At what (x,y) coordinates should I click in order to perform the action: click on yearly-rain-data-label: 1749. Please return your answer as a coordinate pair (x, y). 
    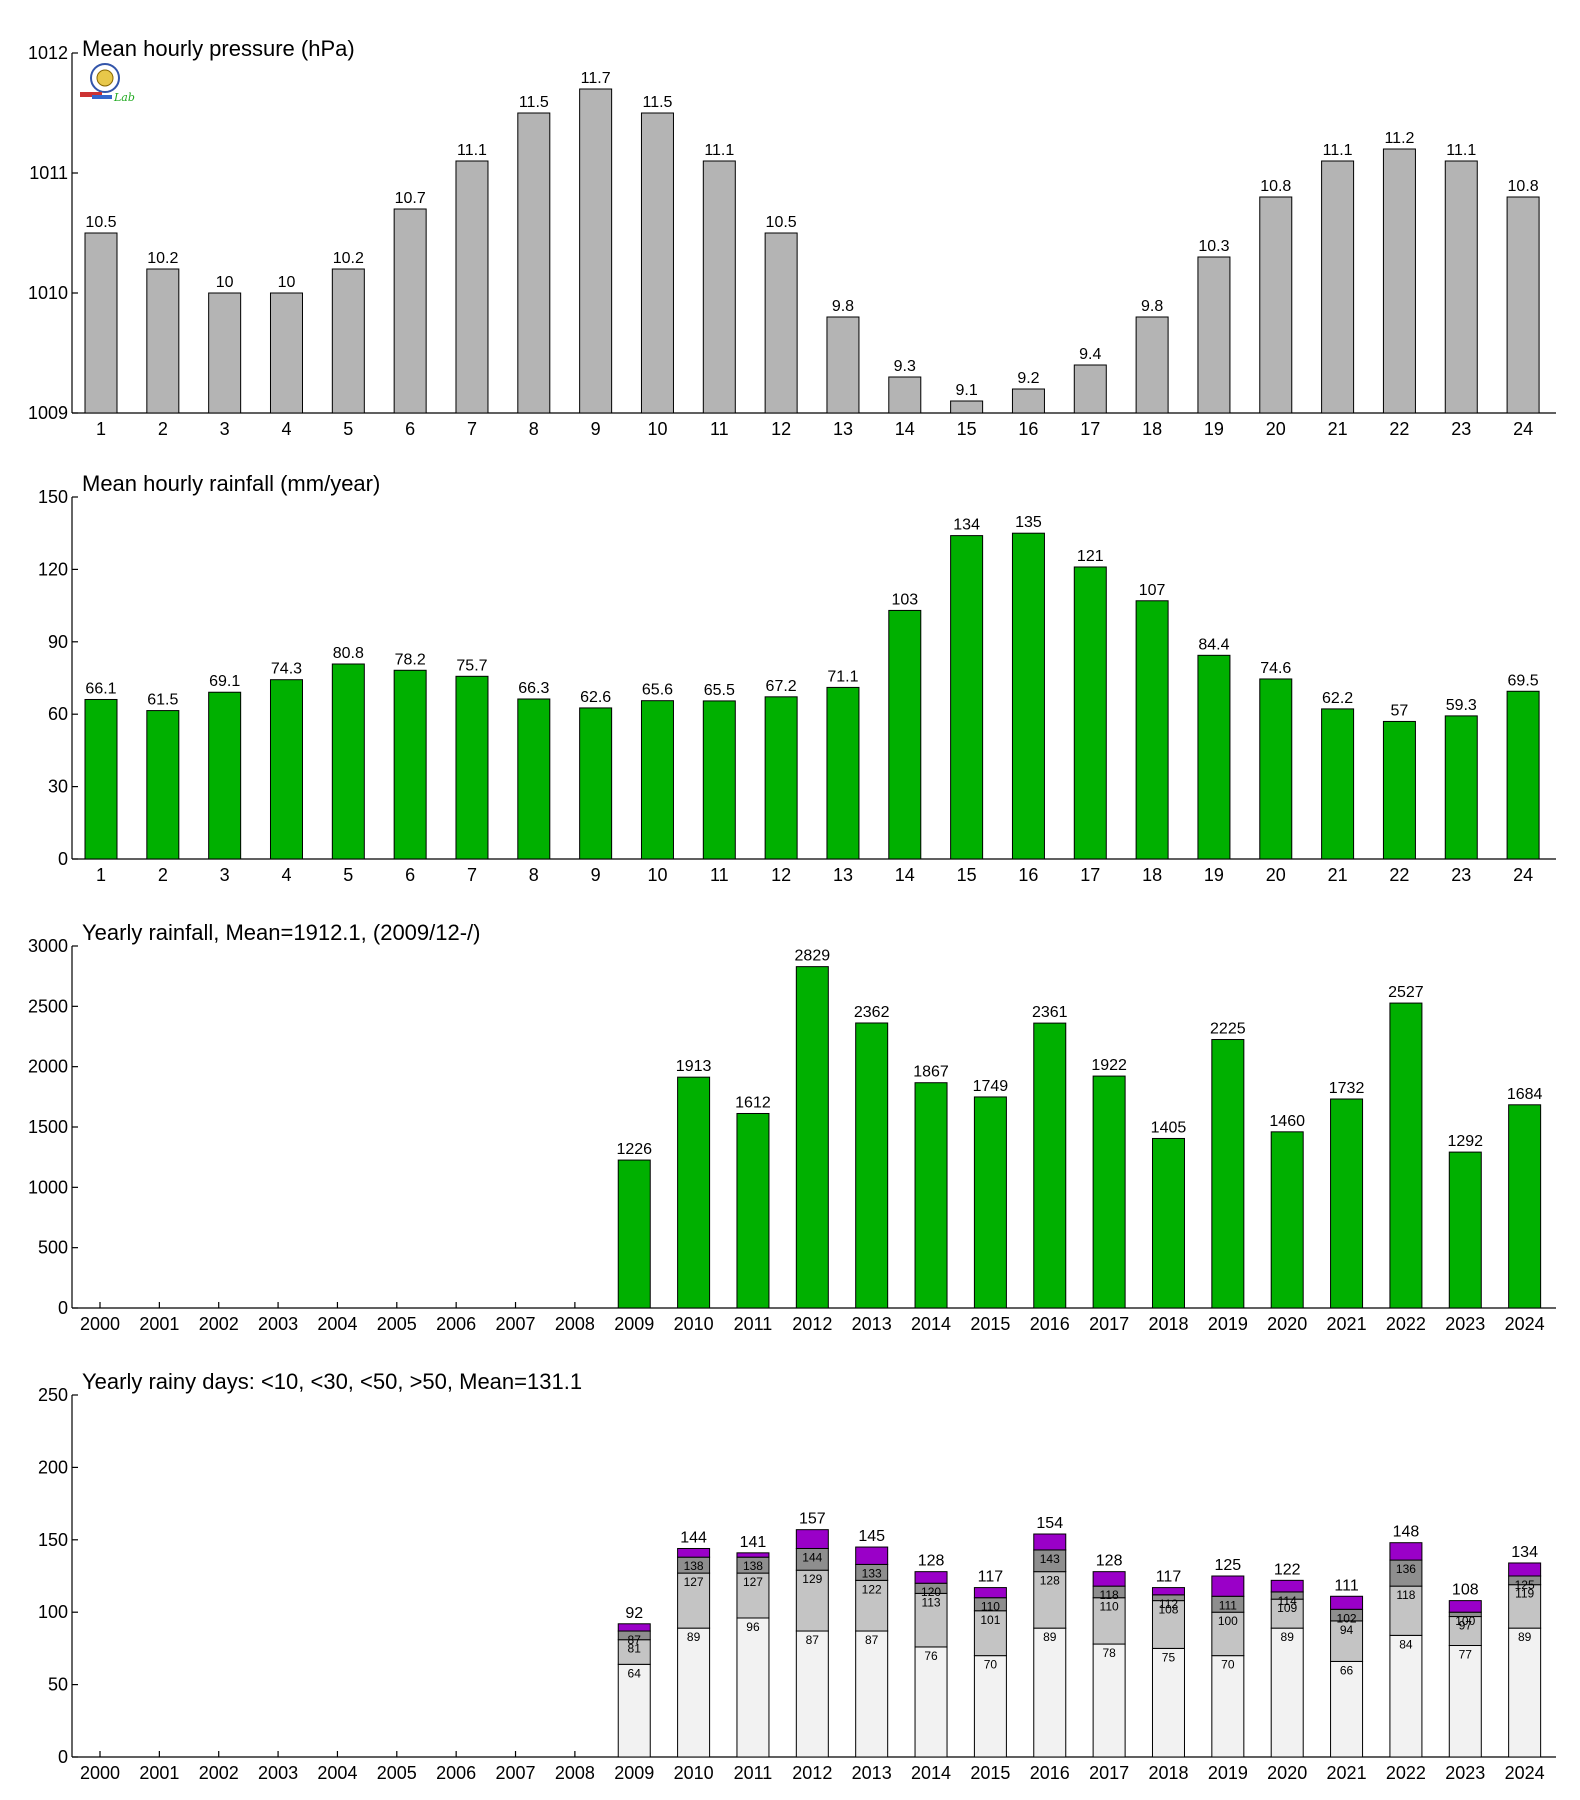
    Looking at the image, I should click on (991, 1086).